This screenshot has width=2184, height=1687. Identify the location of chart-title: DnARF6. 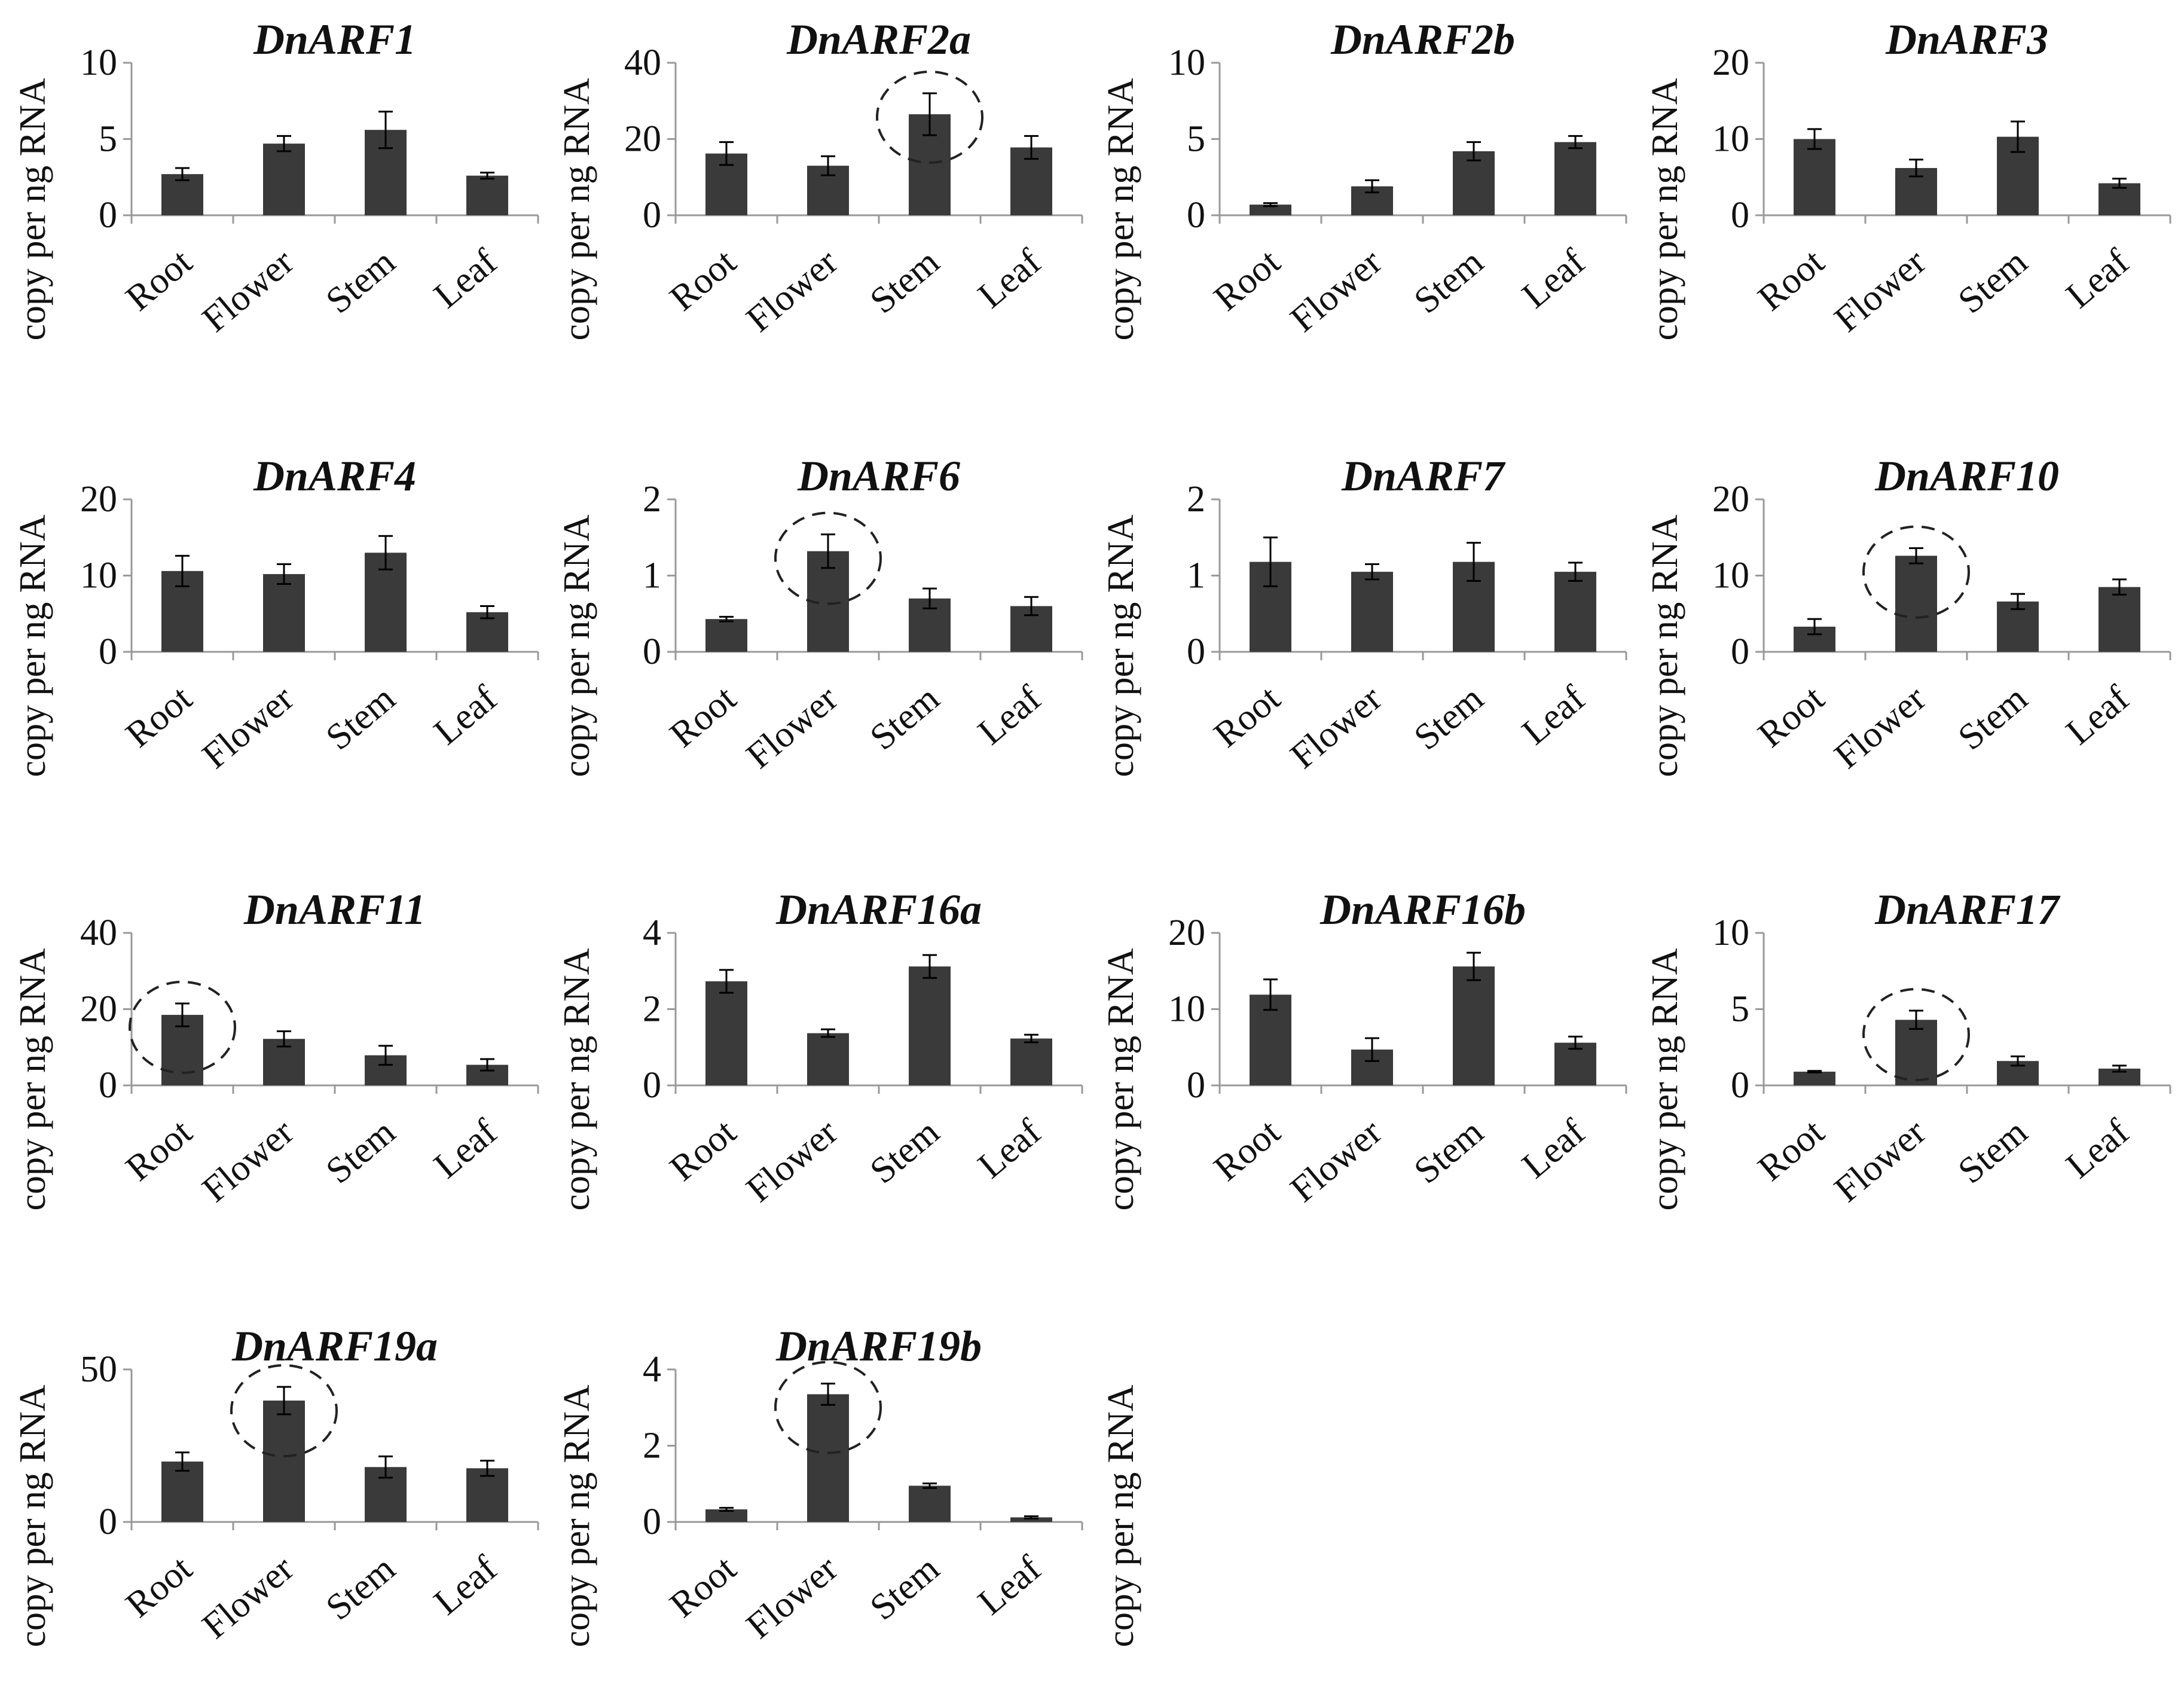
(878, 476).